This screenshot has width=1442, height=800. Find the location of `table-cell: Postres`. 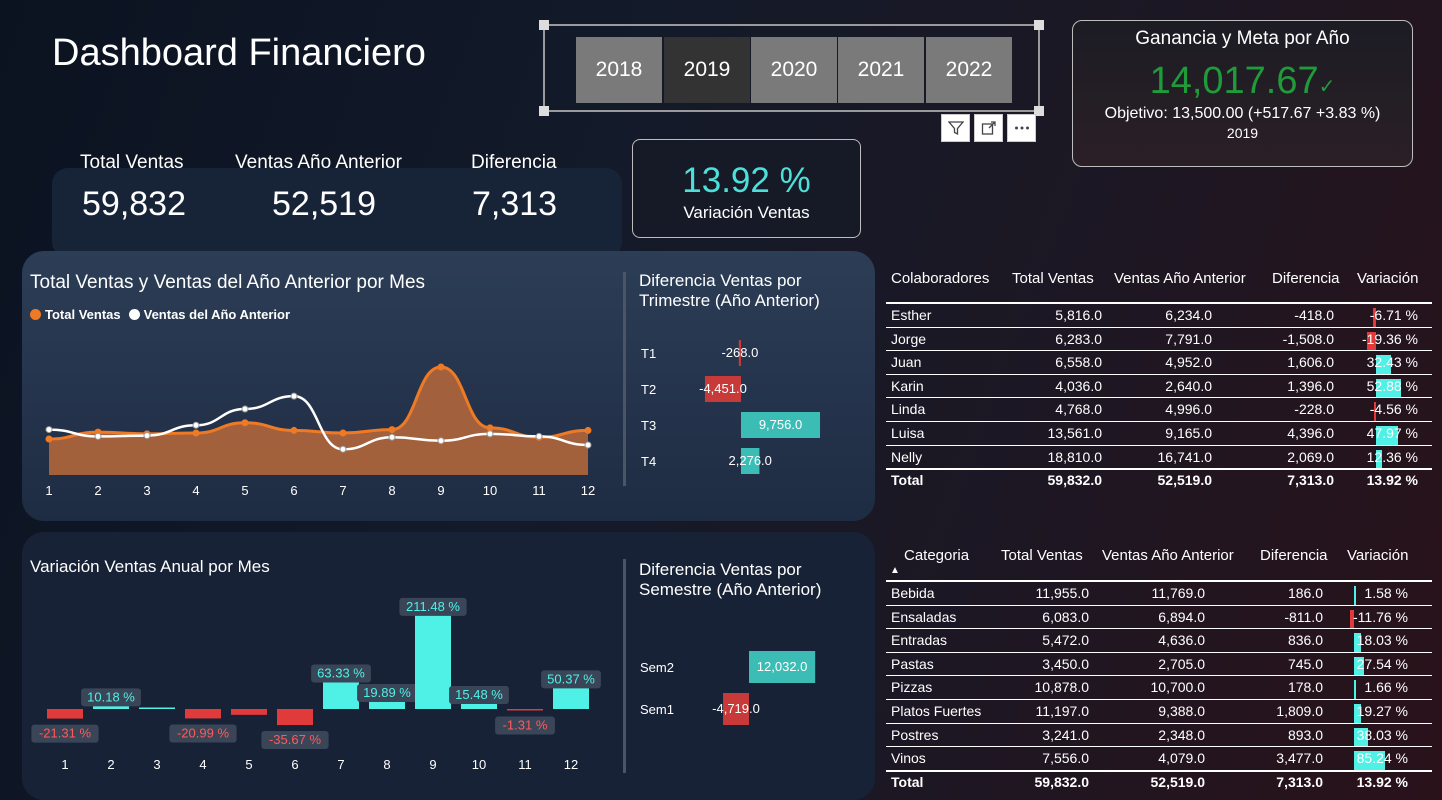

table-cell: Postres is located at coordinates (915, 734).